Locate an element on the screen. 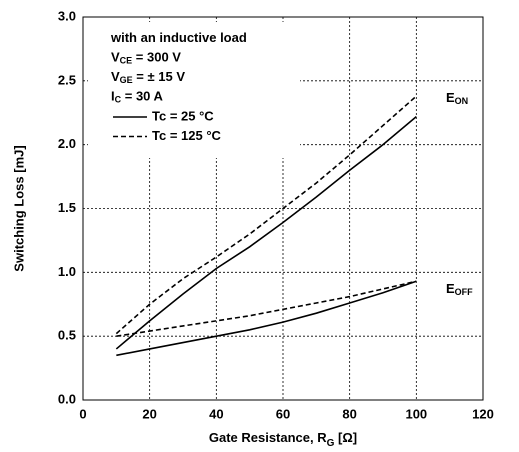 This screenshot has height=452, width=519. x-axis-title-main: Gate Resistance, R is located at coordinates (268, 437).